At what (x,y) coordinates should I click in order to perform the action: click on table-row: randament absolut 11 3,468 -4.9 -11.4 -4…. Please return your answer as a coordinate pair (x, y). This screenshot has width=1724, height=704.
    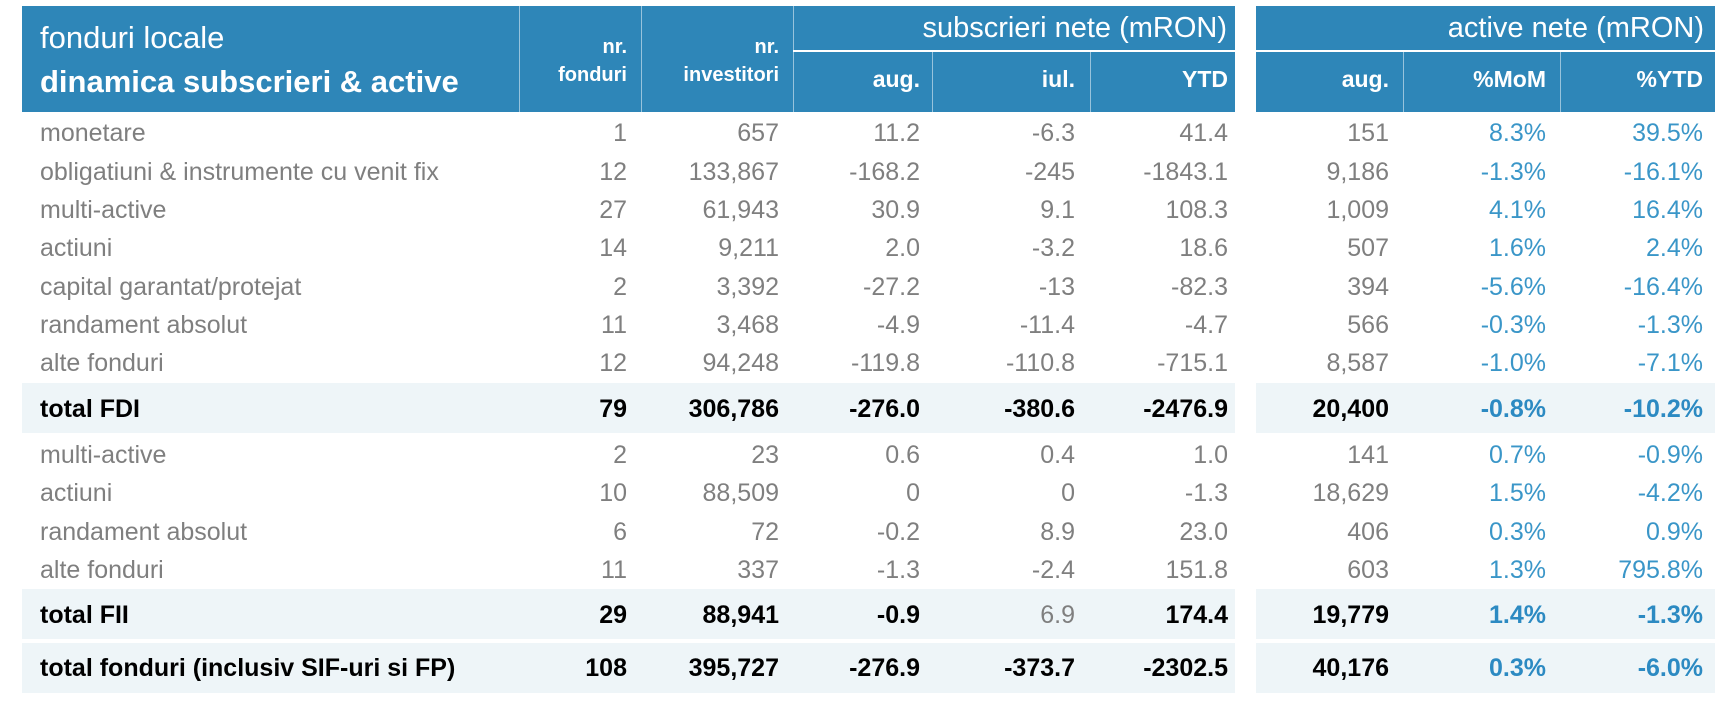
    Looking at the image, I should click on (862, 325).